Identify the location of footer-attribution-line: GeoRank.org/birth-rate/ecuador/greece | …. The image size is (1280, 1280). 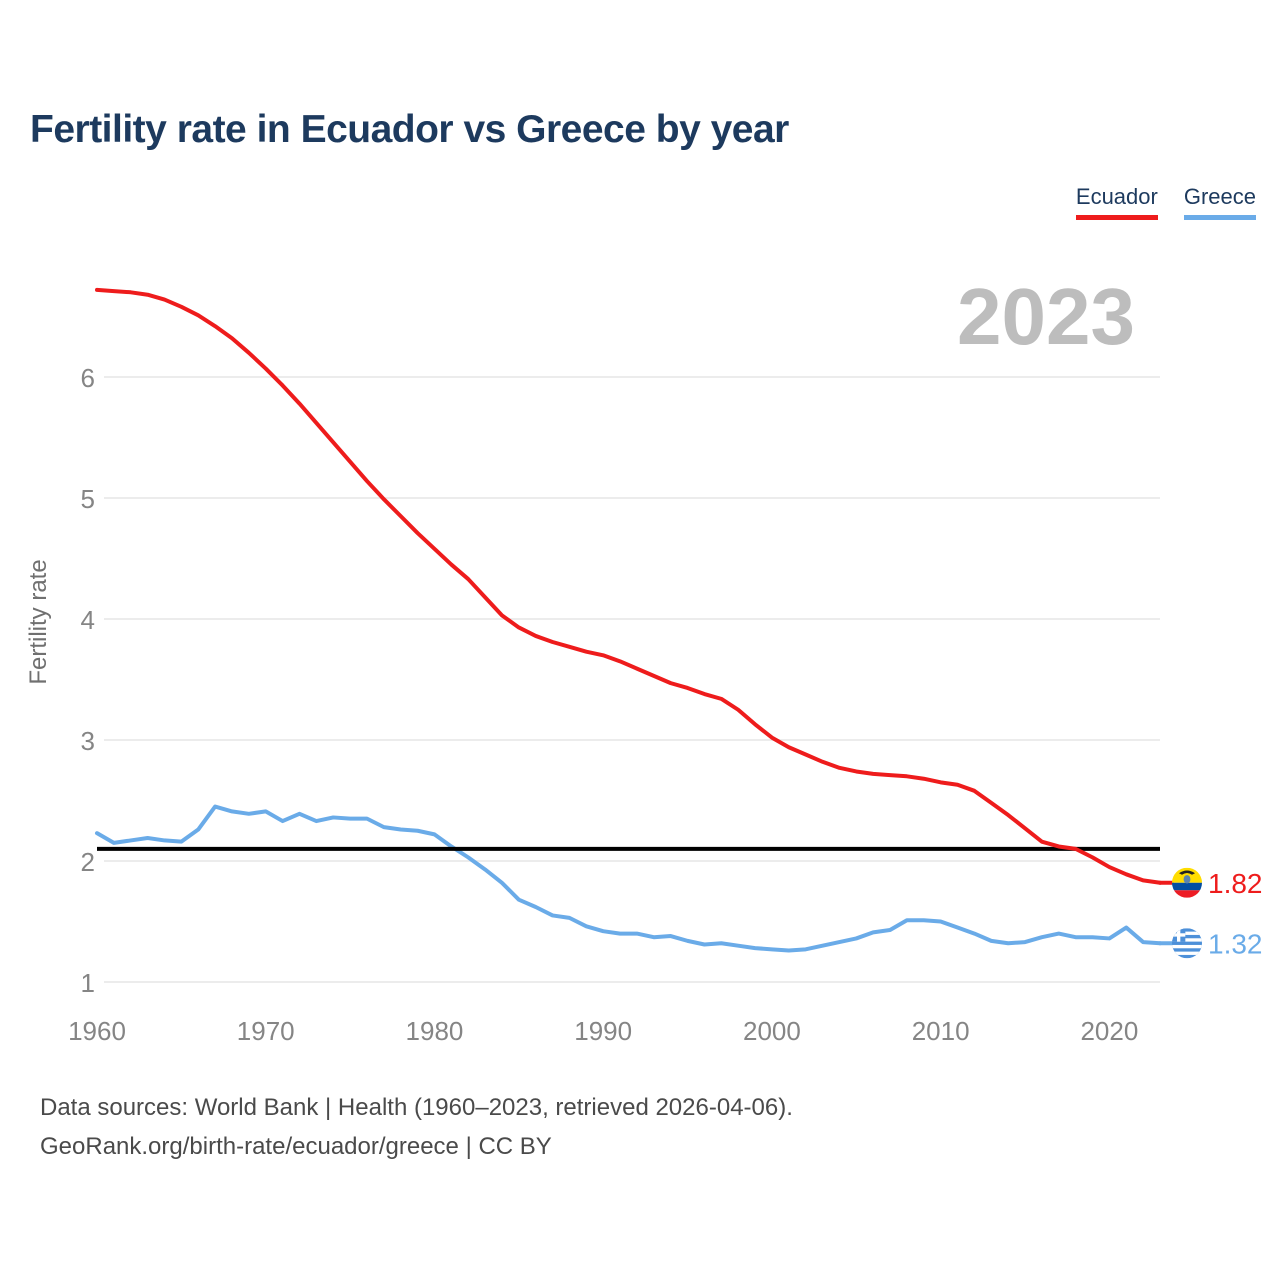
(296, 1146).